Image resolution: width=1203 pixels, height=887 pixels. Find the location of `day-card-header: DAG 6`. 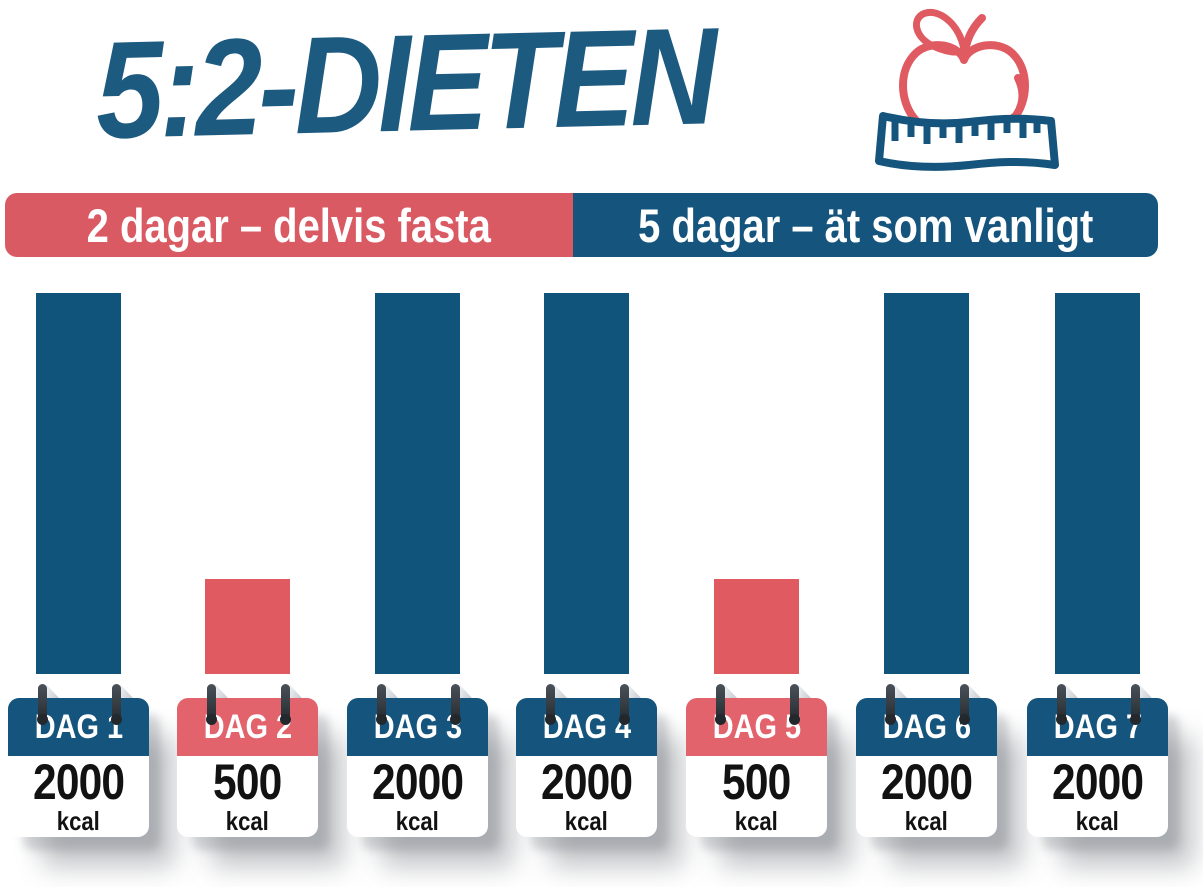

day-card-header: DAG 6 is located at coordinates (926, 727).